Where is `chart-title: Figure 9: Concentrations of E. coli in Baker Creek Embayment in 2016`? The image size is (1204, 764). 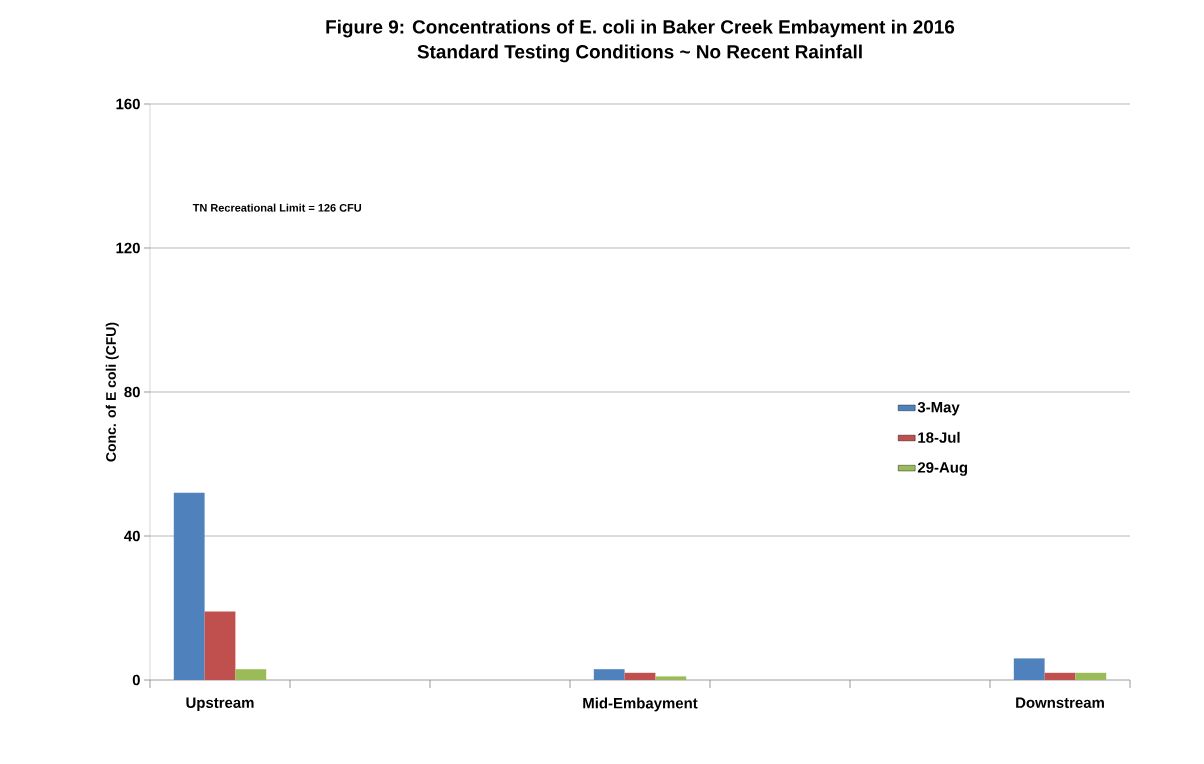 chart-title: Figure 9: Concentrations of E. coli in Baker Creek Embayment in 2016 is located at coordinates (640, 28).